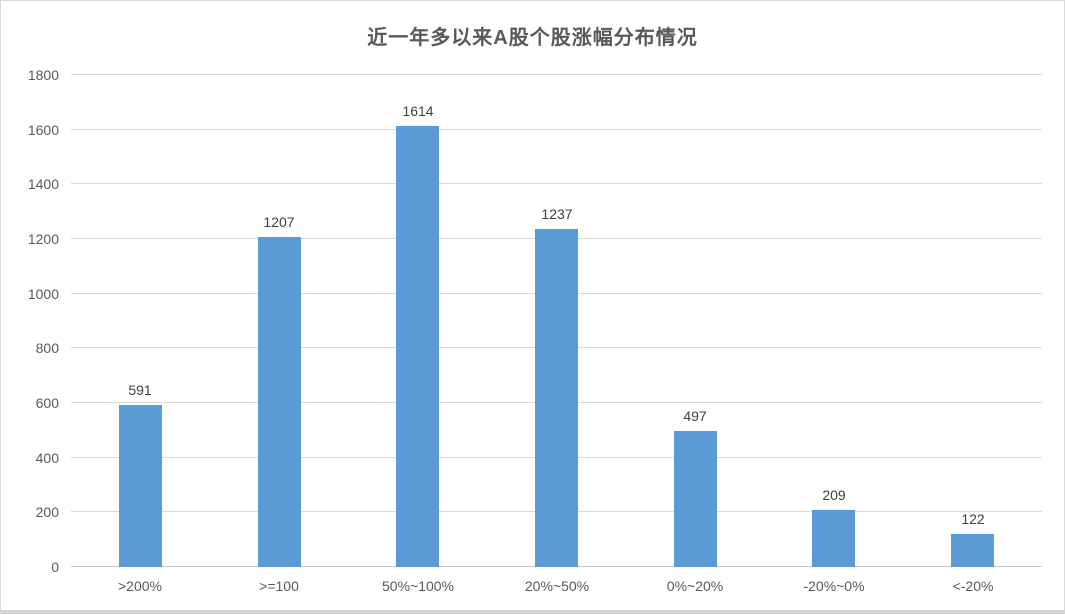 This screenshot has height=614, width=1065. Describe the element at coordinates (30, 321) in the screenshot. I see `y-axis: 0 200 400 600 800 1000 1200 1400 1600 1800` at that location.